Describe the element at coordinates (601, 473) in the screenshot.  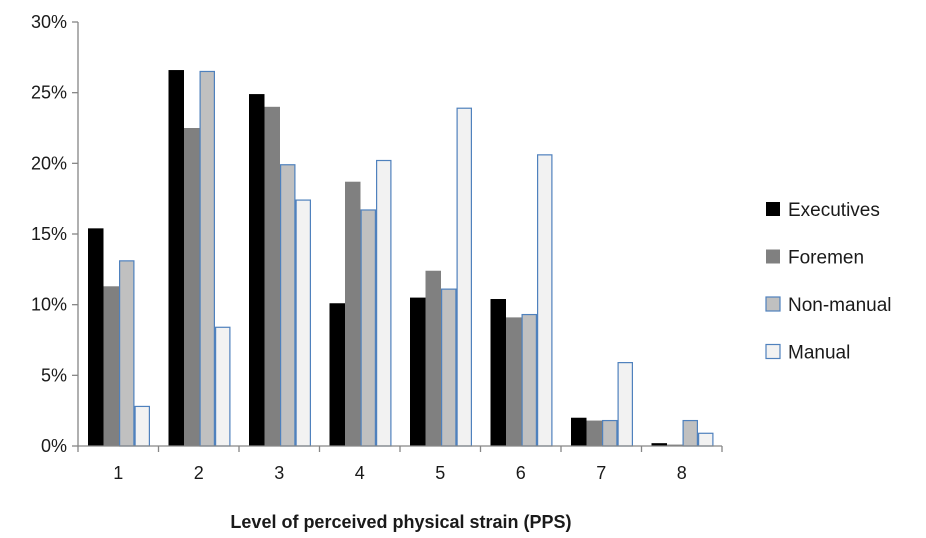
I see `x-tick-label: 7` at that location.